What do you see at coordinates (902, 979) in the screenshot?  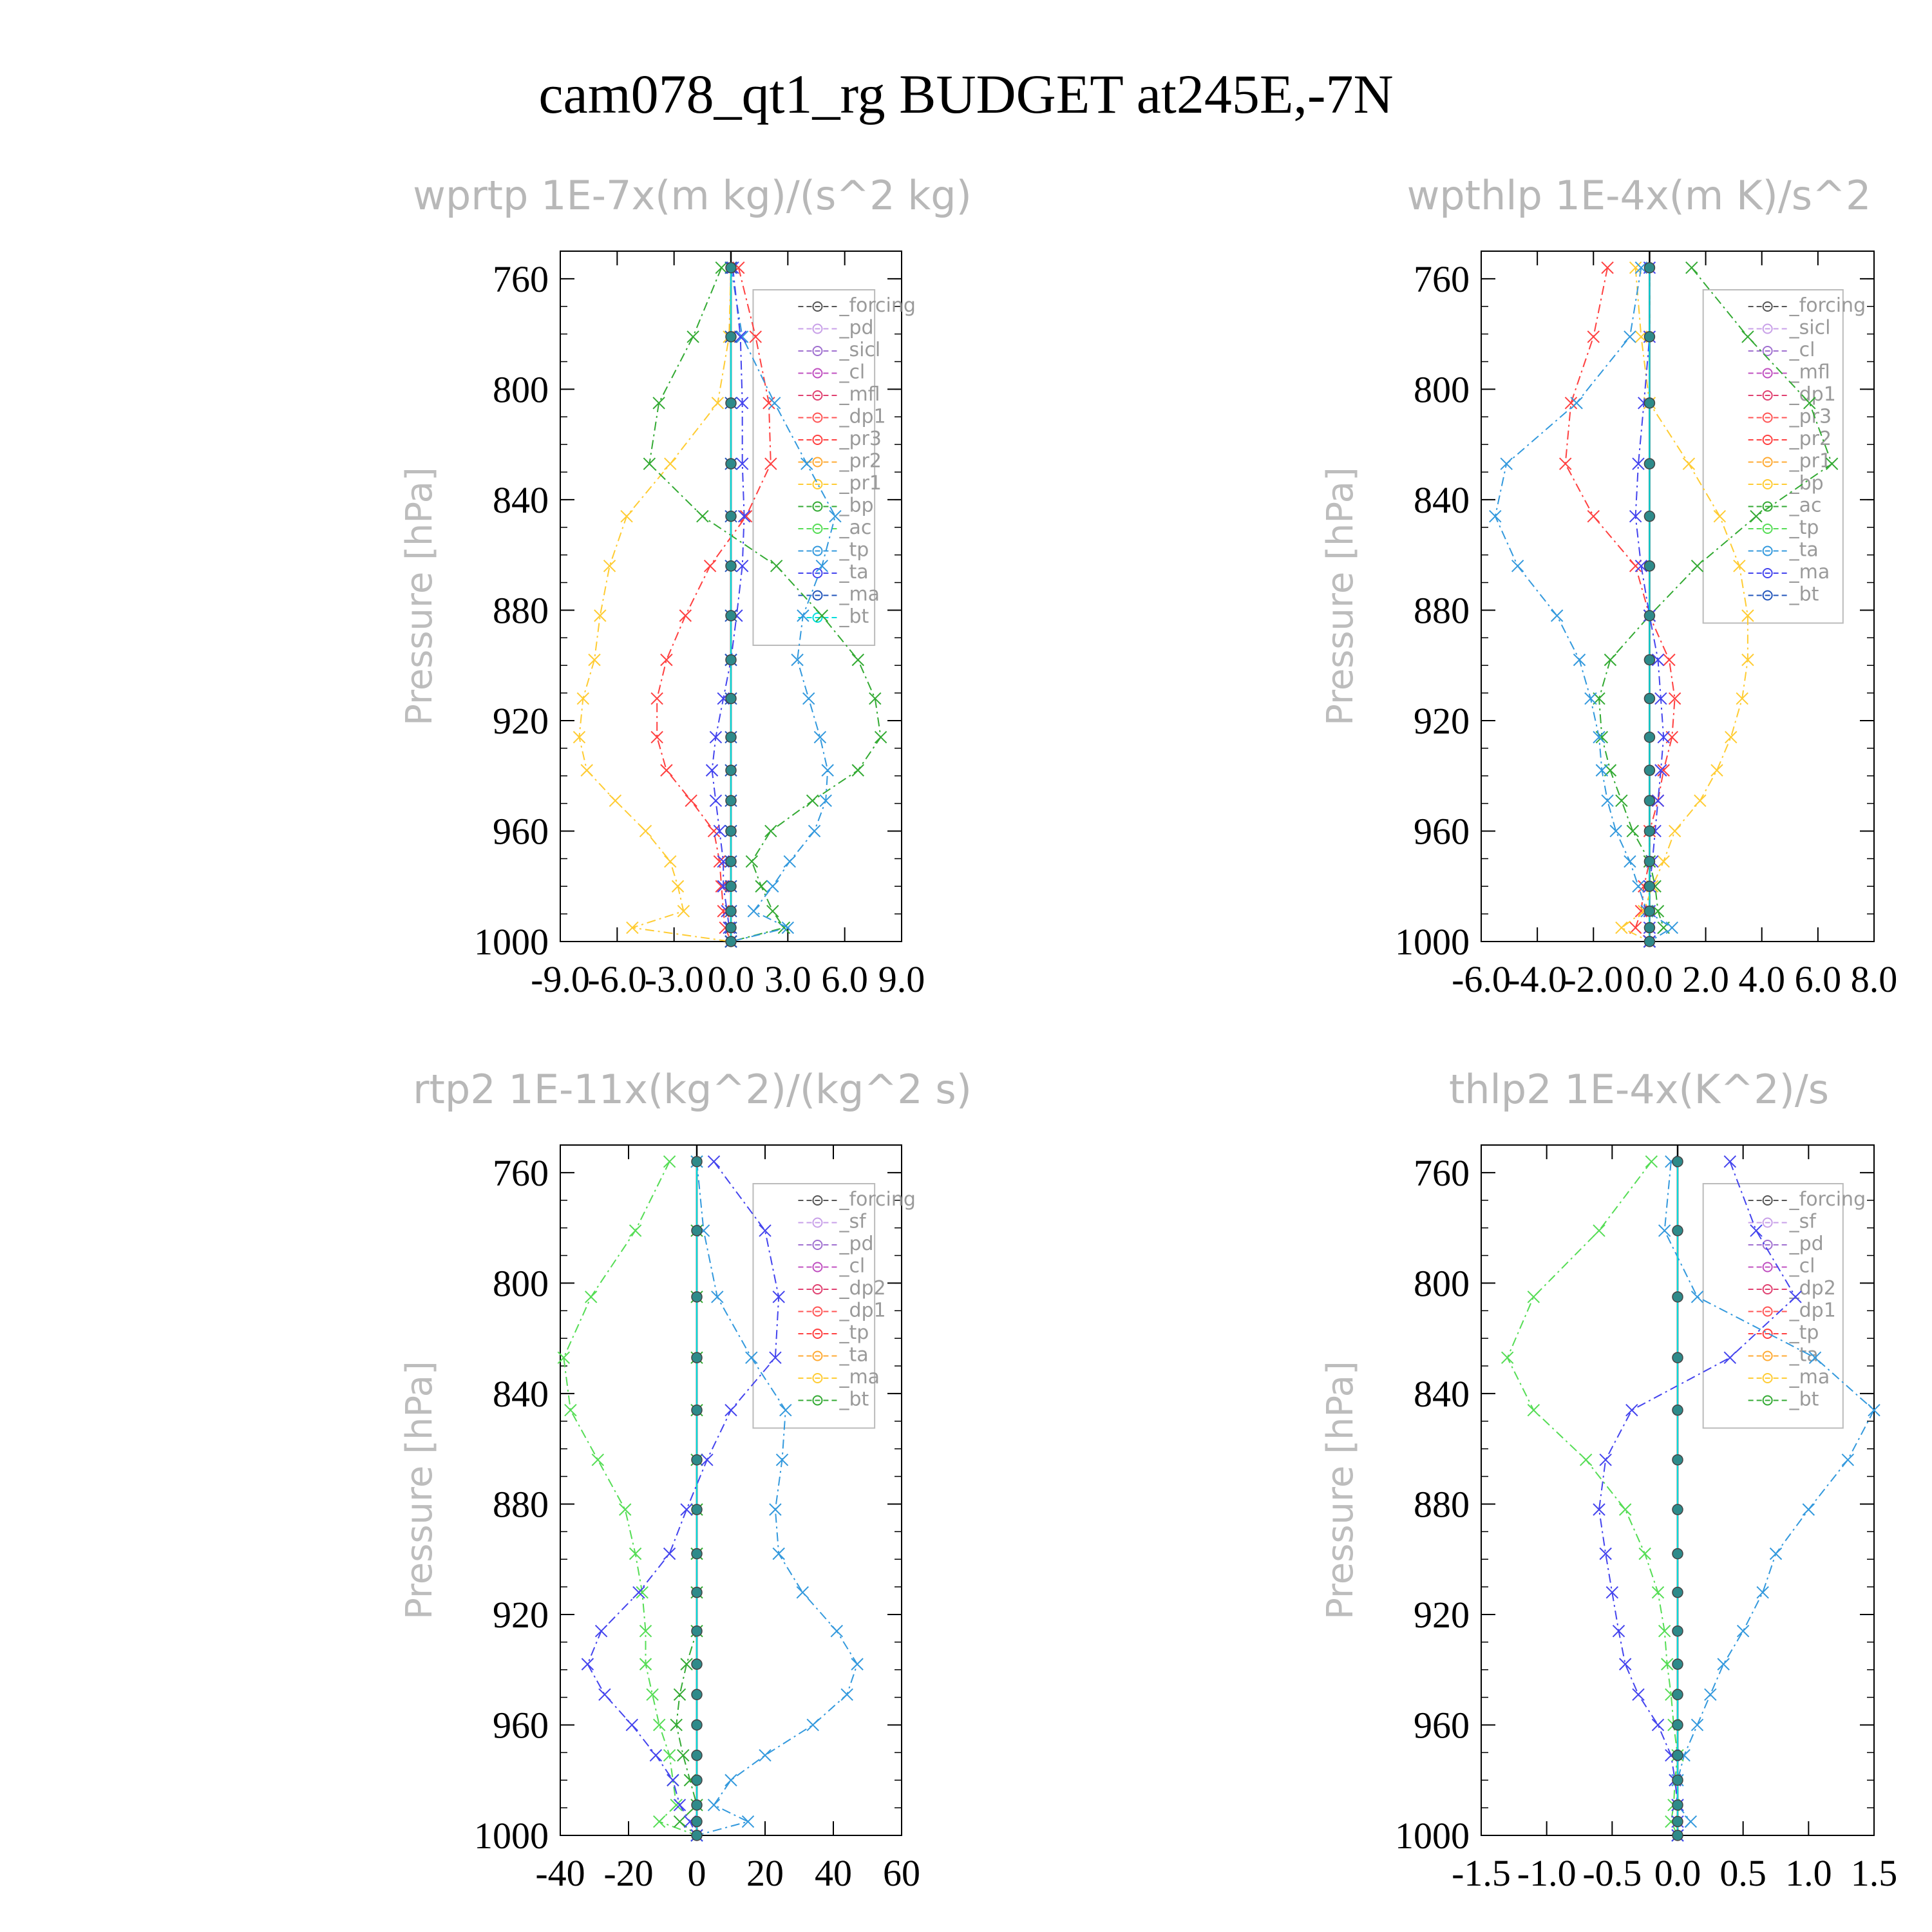 I see `x-tick-label: 9.0` at bounding box center [902, 979].